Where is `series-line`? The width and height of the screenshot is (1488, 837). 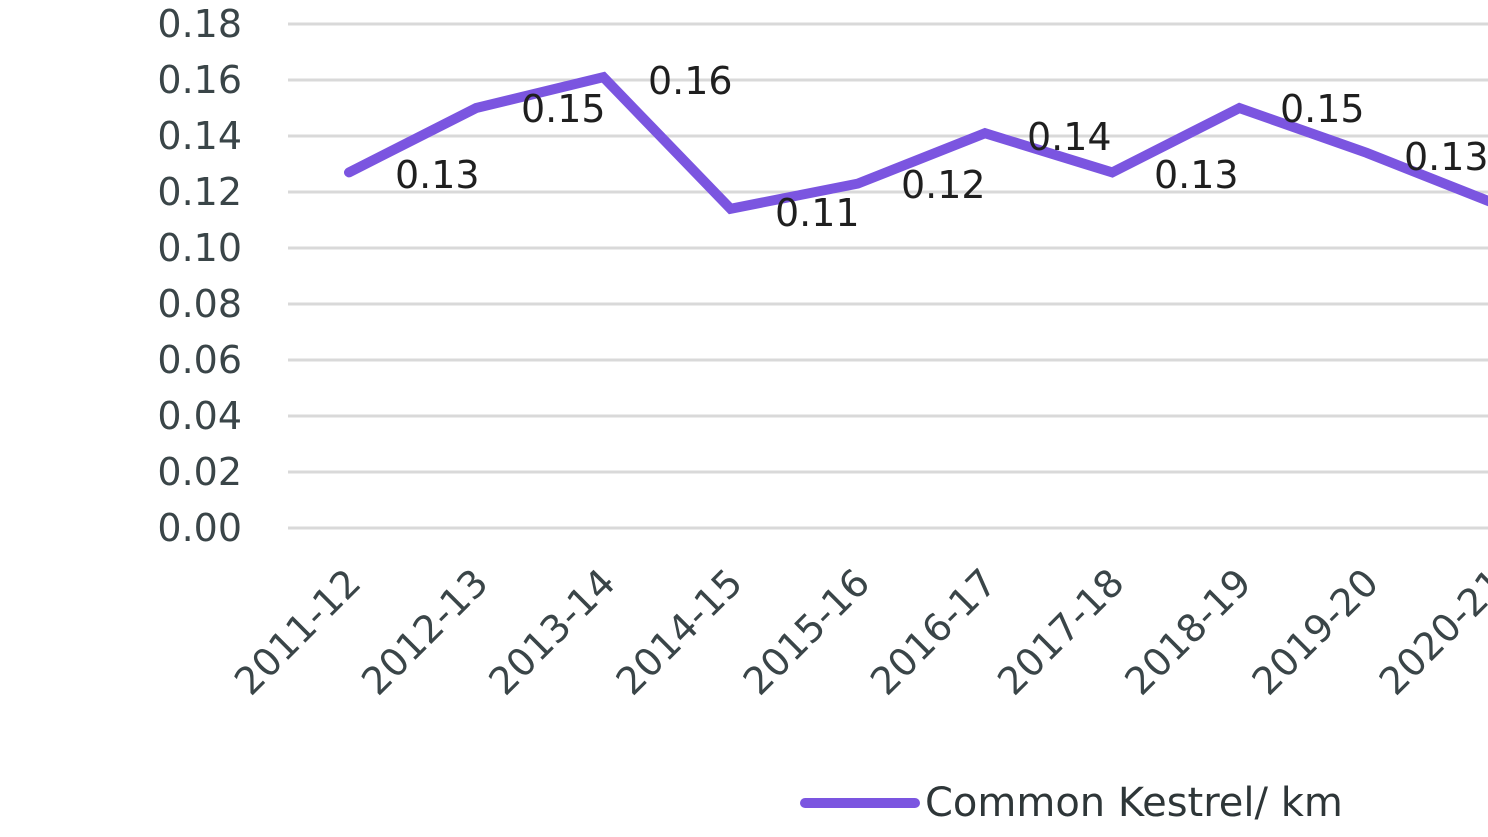 series-line is located at coordinates (916, 143).